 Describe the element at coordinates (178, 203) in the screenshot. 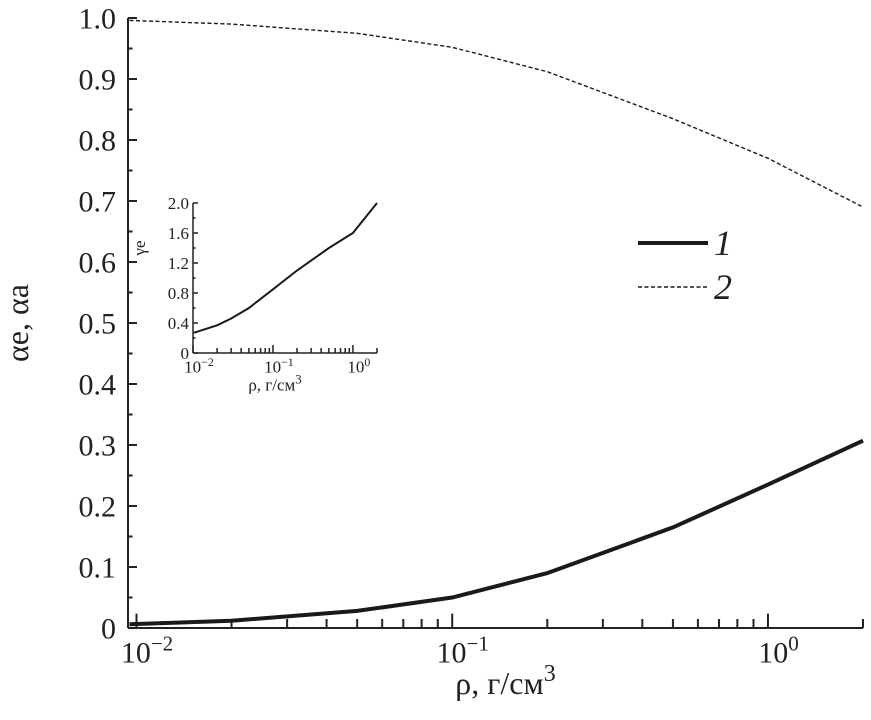

I see `y-tick-label: 2.0` at that location.